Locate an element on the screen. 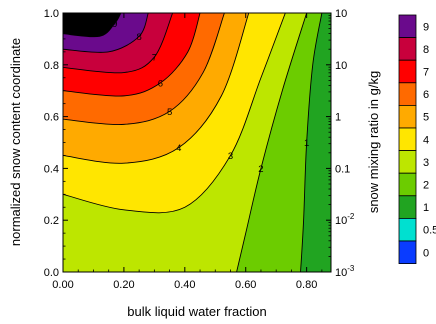  y2-tick-label: 0.1 is located at coordinates (342, 169).